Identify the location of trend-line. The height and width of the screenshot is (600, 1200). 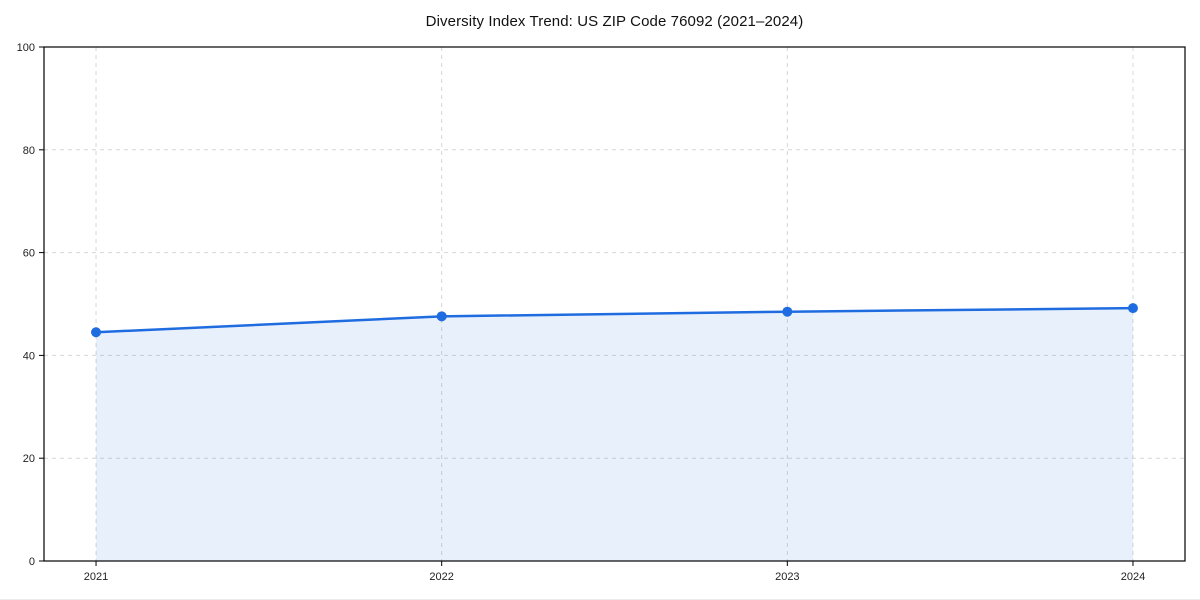
(614, 320).